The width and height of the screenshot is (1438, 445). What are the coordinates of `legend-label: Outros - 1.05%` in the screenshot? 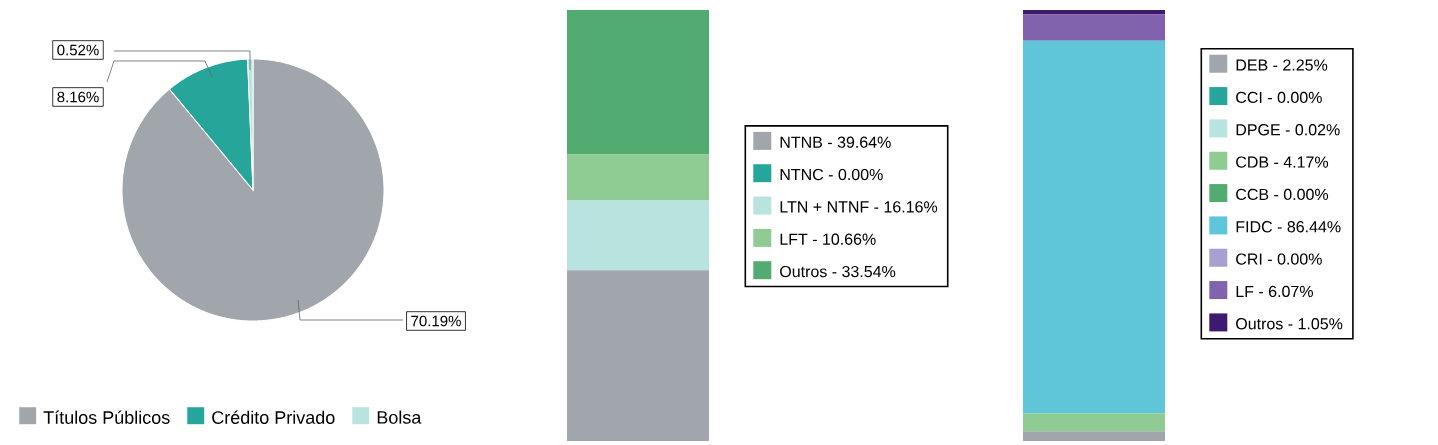 It's located at (1289, 324).